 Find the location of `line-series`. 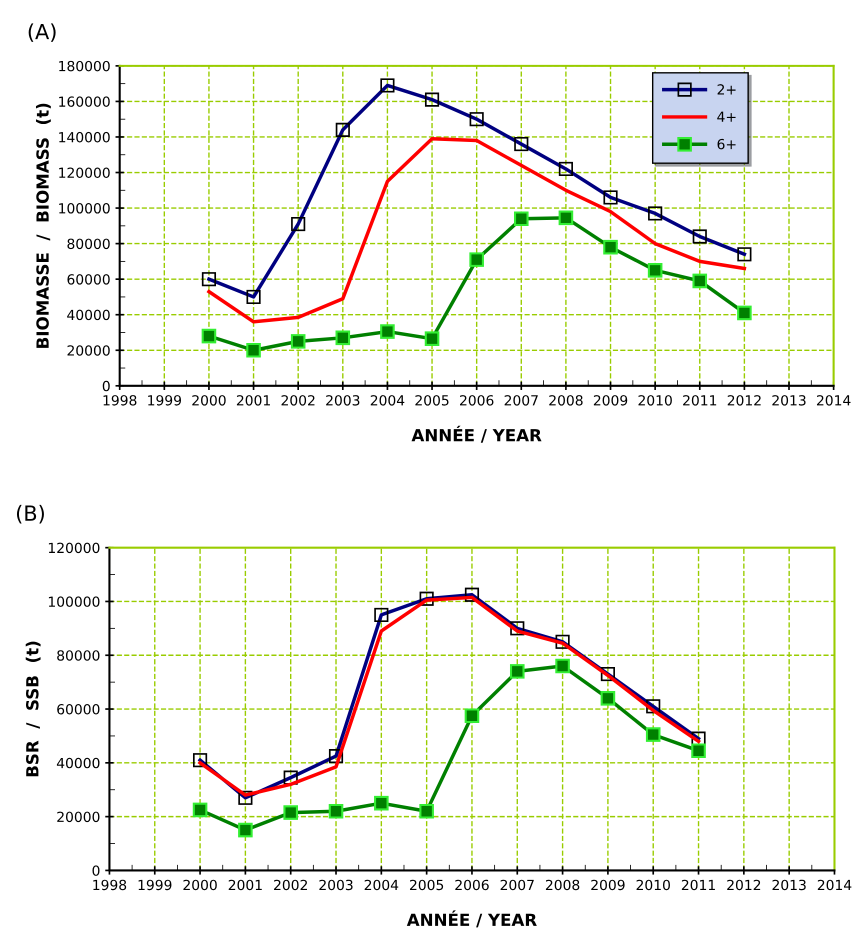

line-series is located at coordinates (476, 230).